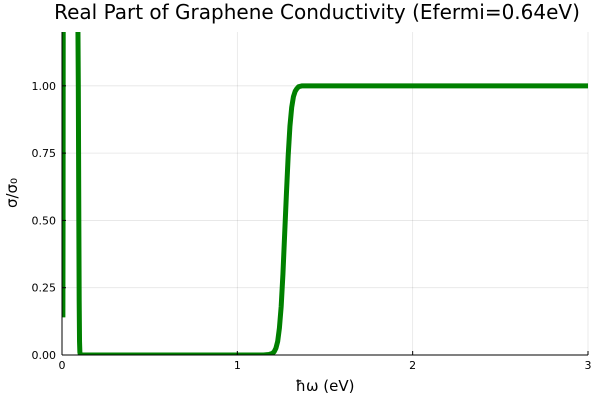 This screenshot has width=600, height=400. I want to click on y-tick-label: 0.25, so click(44, 288).